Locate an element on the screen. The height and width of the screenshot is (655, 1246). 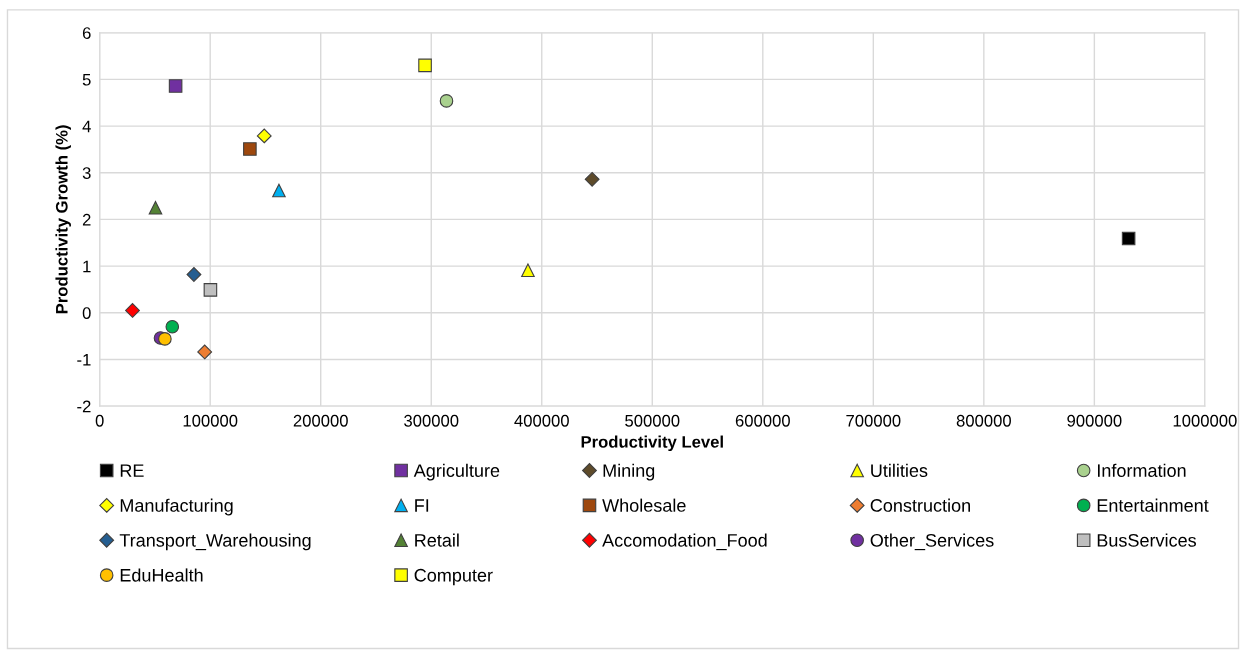
x-tick-label: 100000 is located at coordinates (210, 420).